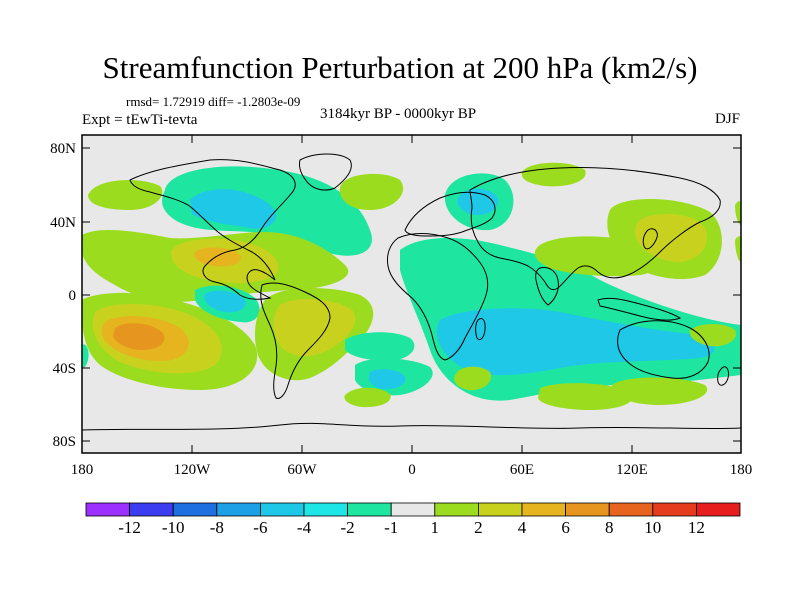 This screenshot has height=600, width=800. I want to click on coast-south-america, so click(295, 340).